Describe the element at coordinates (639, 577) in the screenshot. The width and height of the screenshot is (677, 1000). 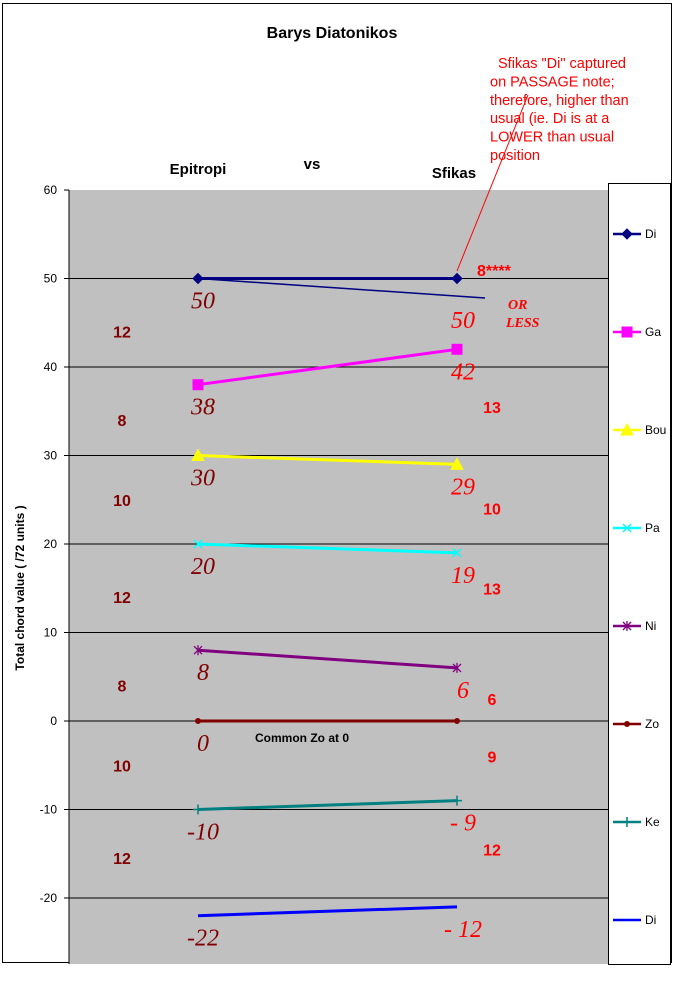
I see `legend: Di Ga Bou Pa Ni Zo Ke Di` at that location.